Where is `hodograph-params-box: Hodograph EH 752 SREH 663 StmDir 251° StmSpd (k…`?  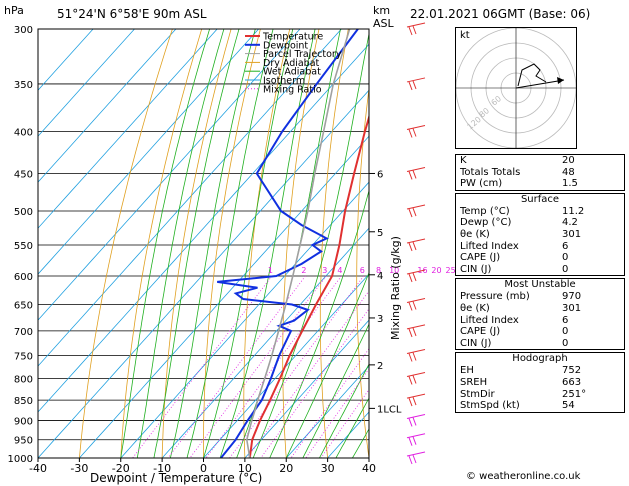 hodograph-params-box: Hodograph EH 752 SREH 663 StmDir 251° StmSpd (k… is located at coordinates (540, 382).